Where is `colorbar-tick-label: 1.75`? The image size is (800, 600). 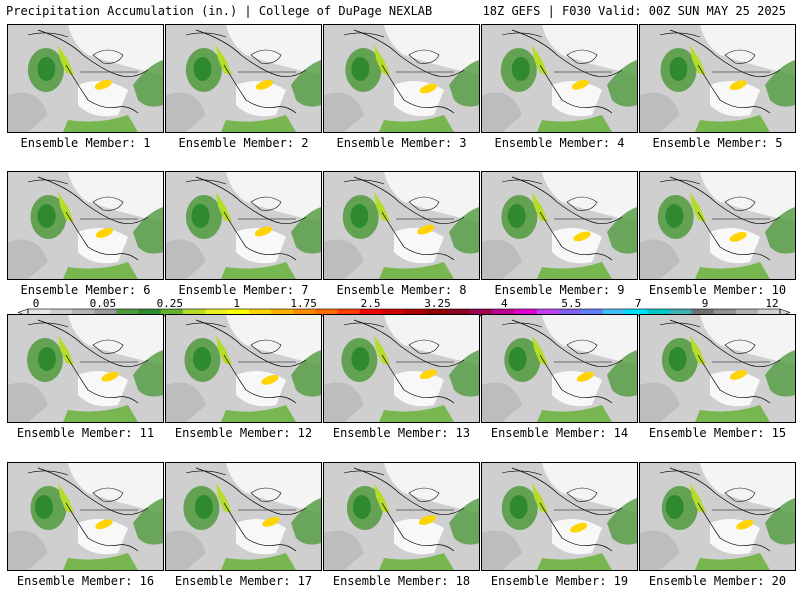 colorbar-tick-label: 1.75 is located at coordinates (303, 304).